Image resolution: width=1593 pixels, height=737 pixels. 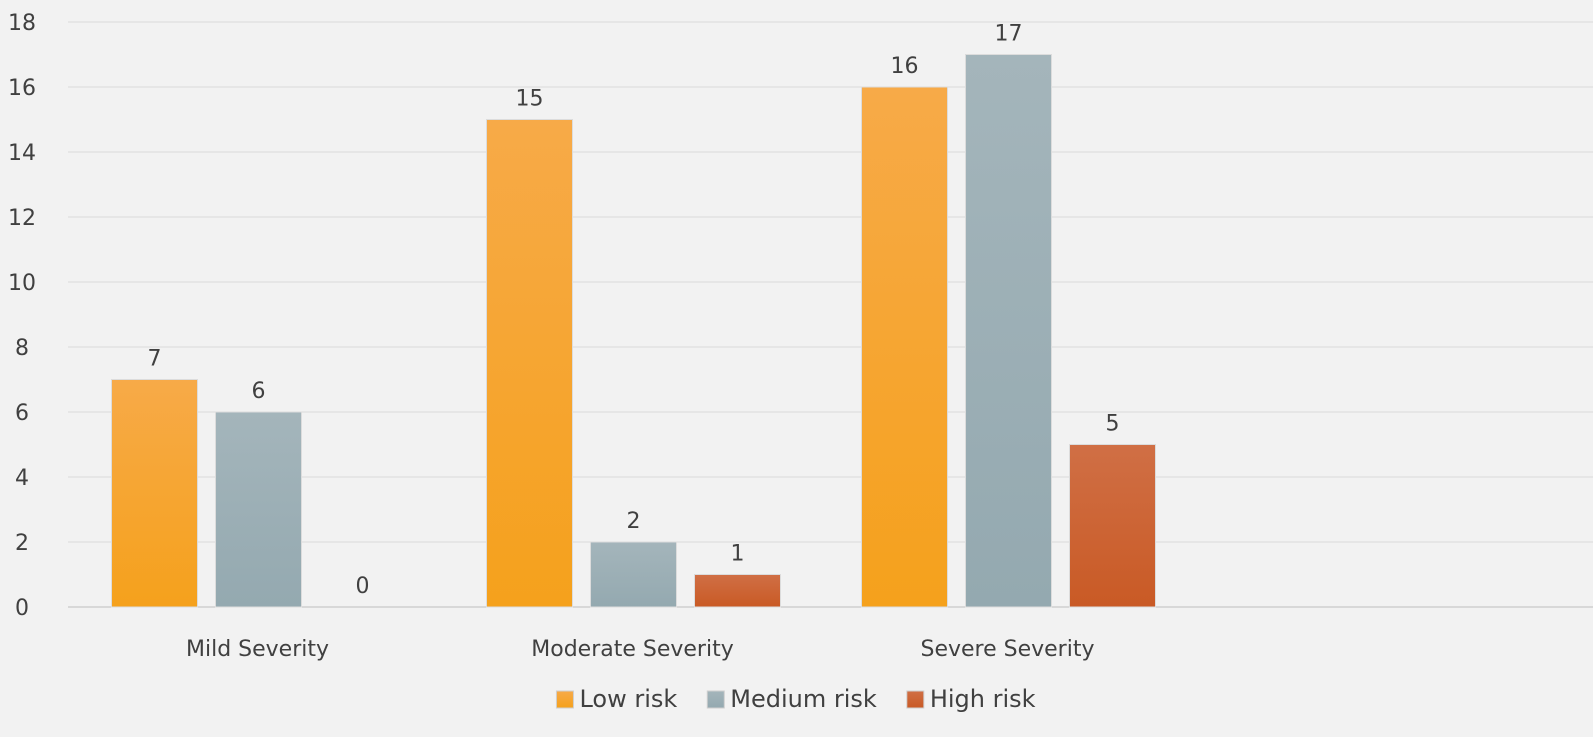 What do you see at coordinates (628, 699) in the screenshot?
I see `legend-label: Low risk` at bounding box center [628, 699].